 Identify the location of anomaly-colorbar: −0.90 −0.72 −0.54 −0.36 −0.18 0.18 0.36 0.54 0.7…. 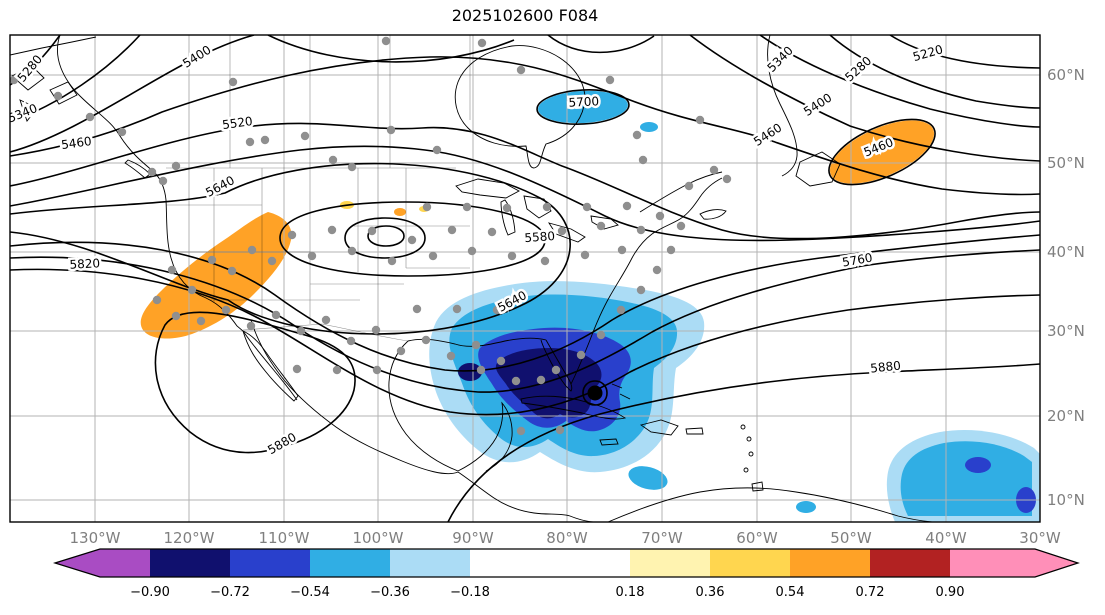
(566, 574).